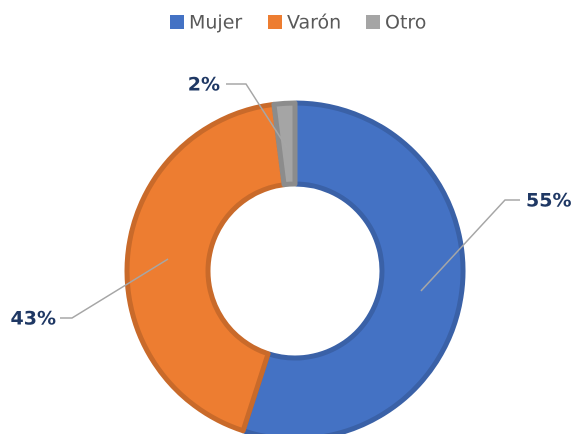 The image size is (574, 434). Describe the element at coordinates (33, 319) in the screenshot. I see `data-label: 43%` at that location.